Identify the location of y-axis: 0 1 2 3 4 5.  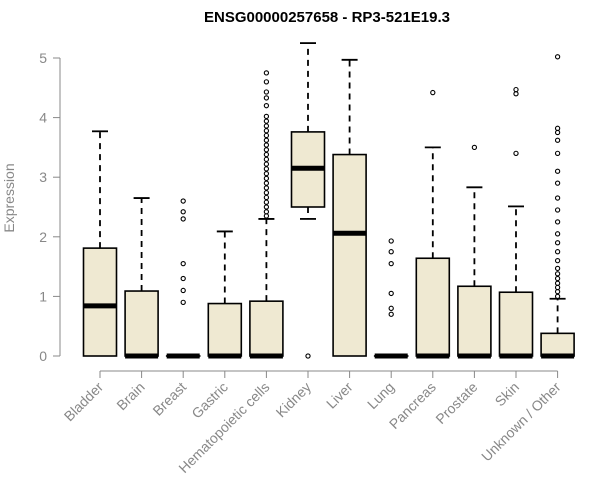
(50, 207).